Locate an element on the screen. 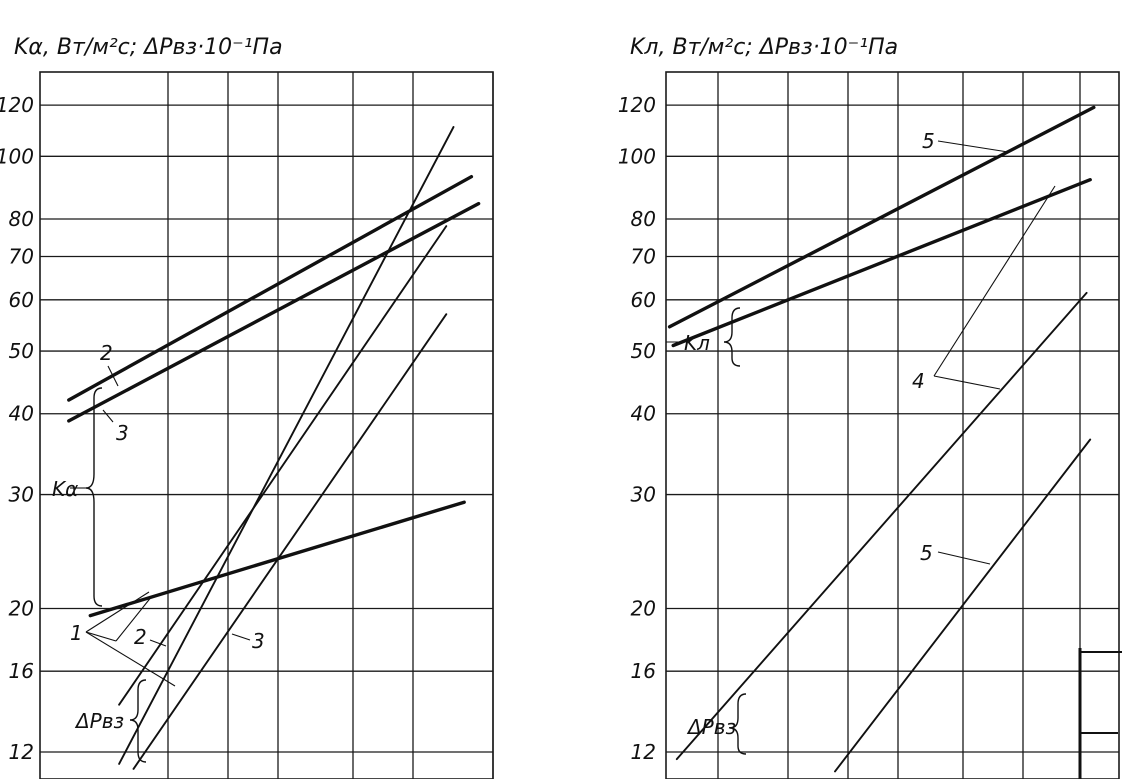  right-leader-4b is located at coordinates (967, 382).